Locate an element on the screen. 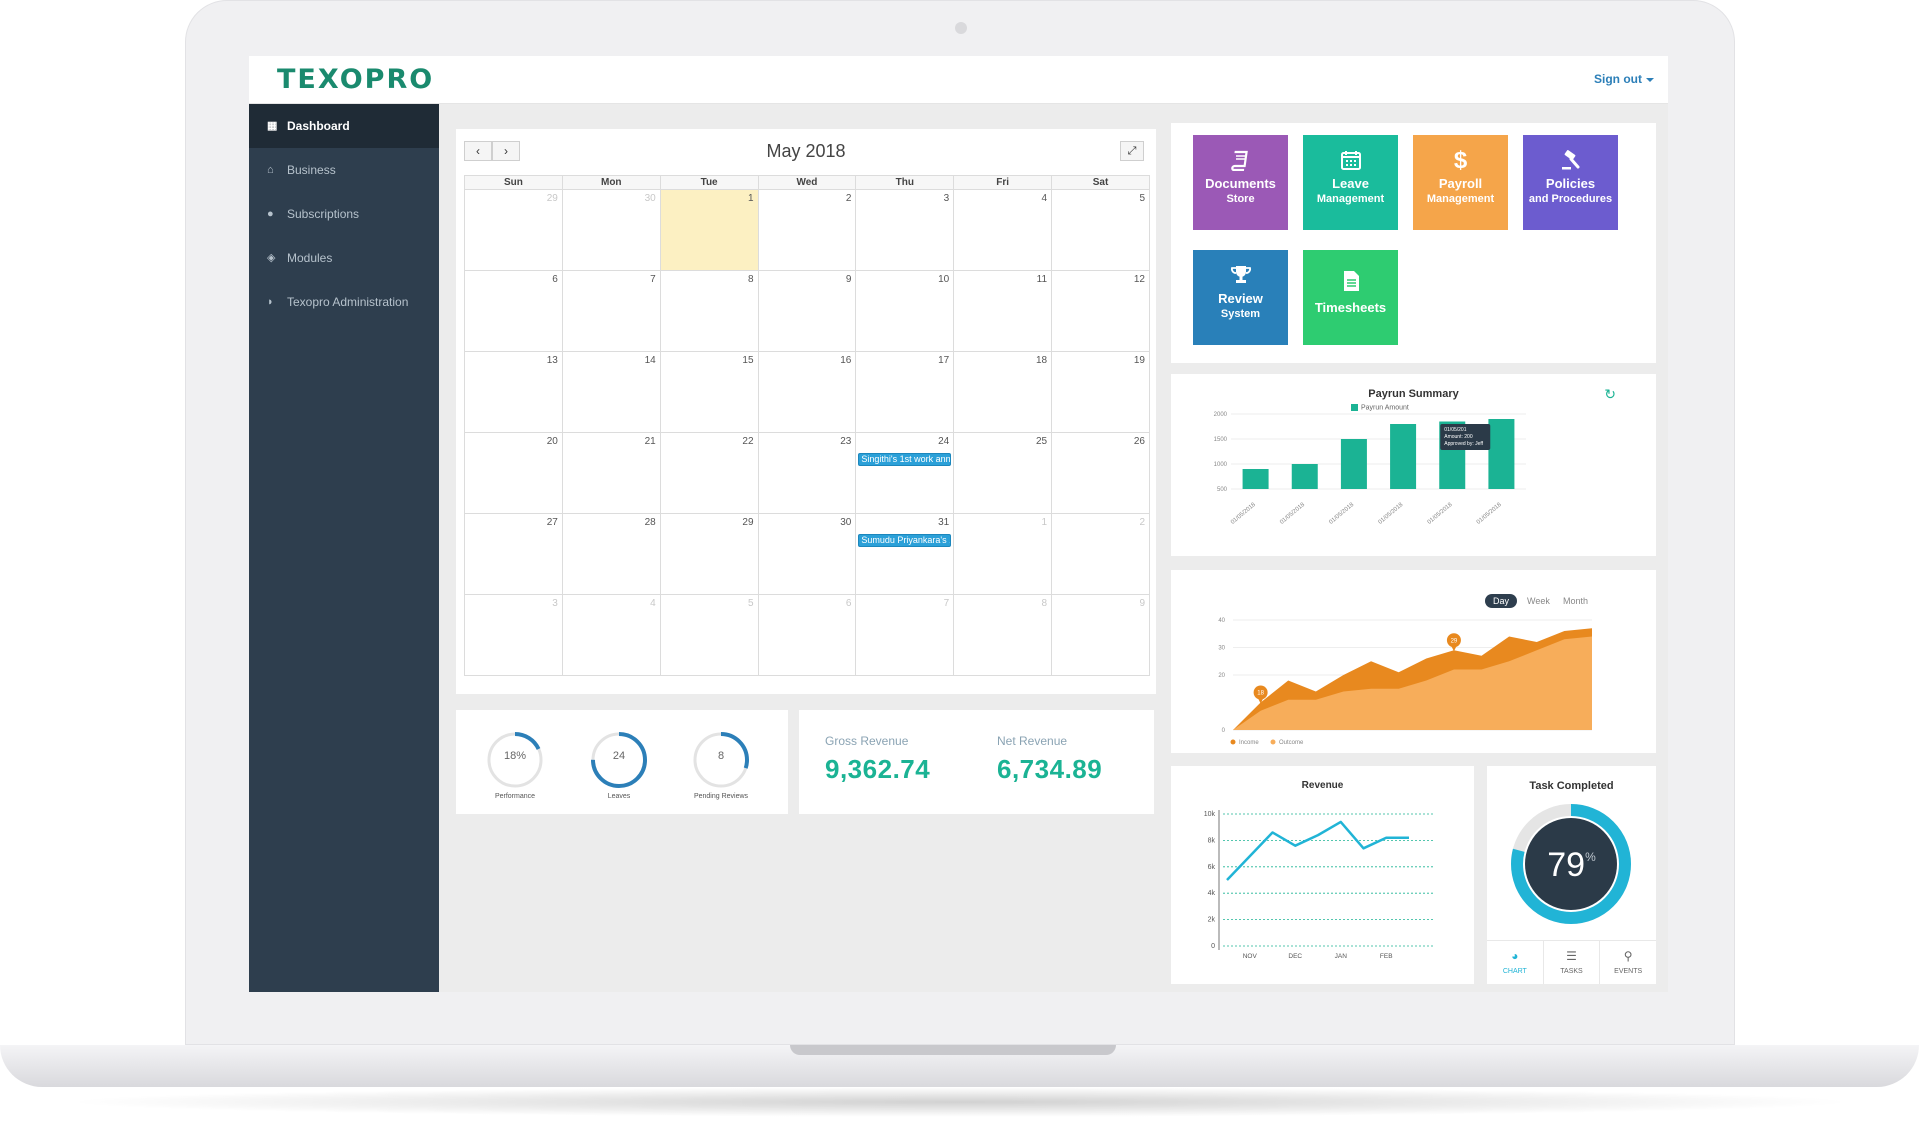 This screenshot has width=1919, height=1131. leave-management-tile: Leave Management is located at coordinates (1350, 182).